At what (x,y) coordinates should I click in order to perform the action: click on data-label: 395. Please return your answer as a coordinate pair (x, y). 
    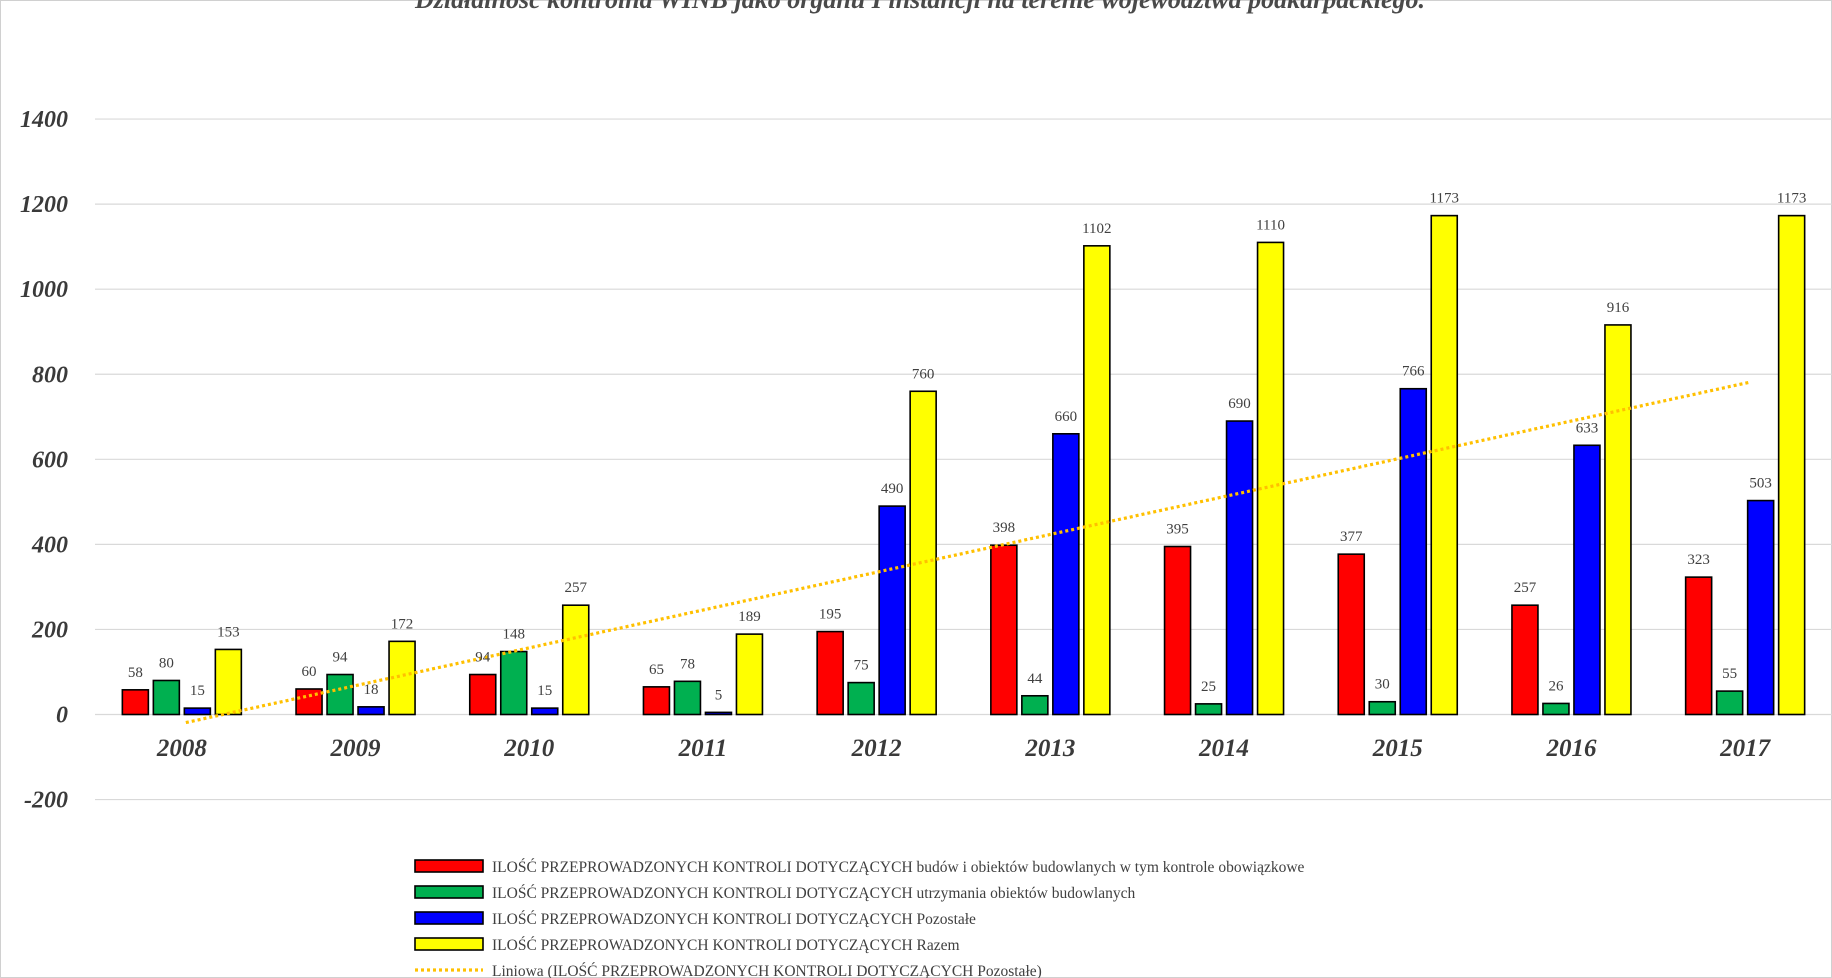
    Looking at the image, I should click on (1177, 530).